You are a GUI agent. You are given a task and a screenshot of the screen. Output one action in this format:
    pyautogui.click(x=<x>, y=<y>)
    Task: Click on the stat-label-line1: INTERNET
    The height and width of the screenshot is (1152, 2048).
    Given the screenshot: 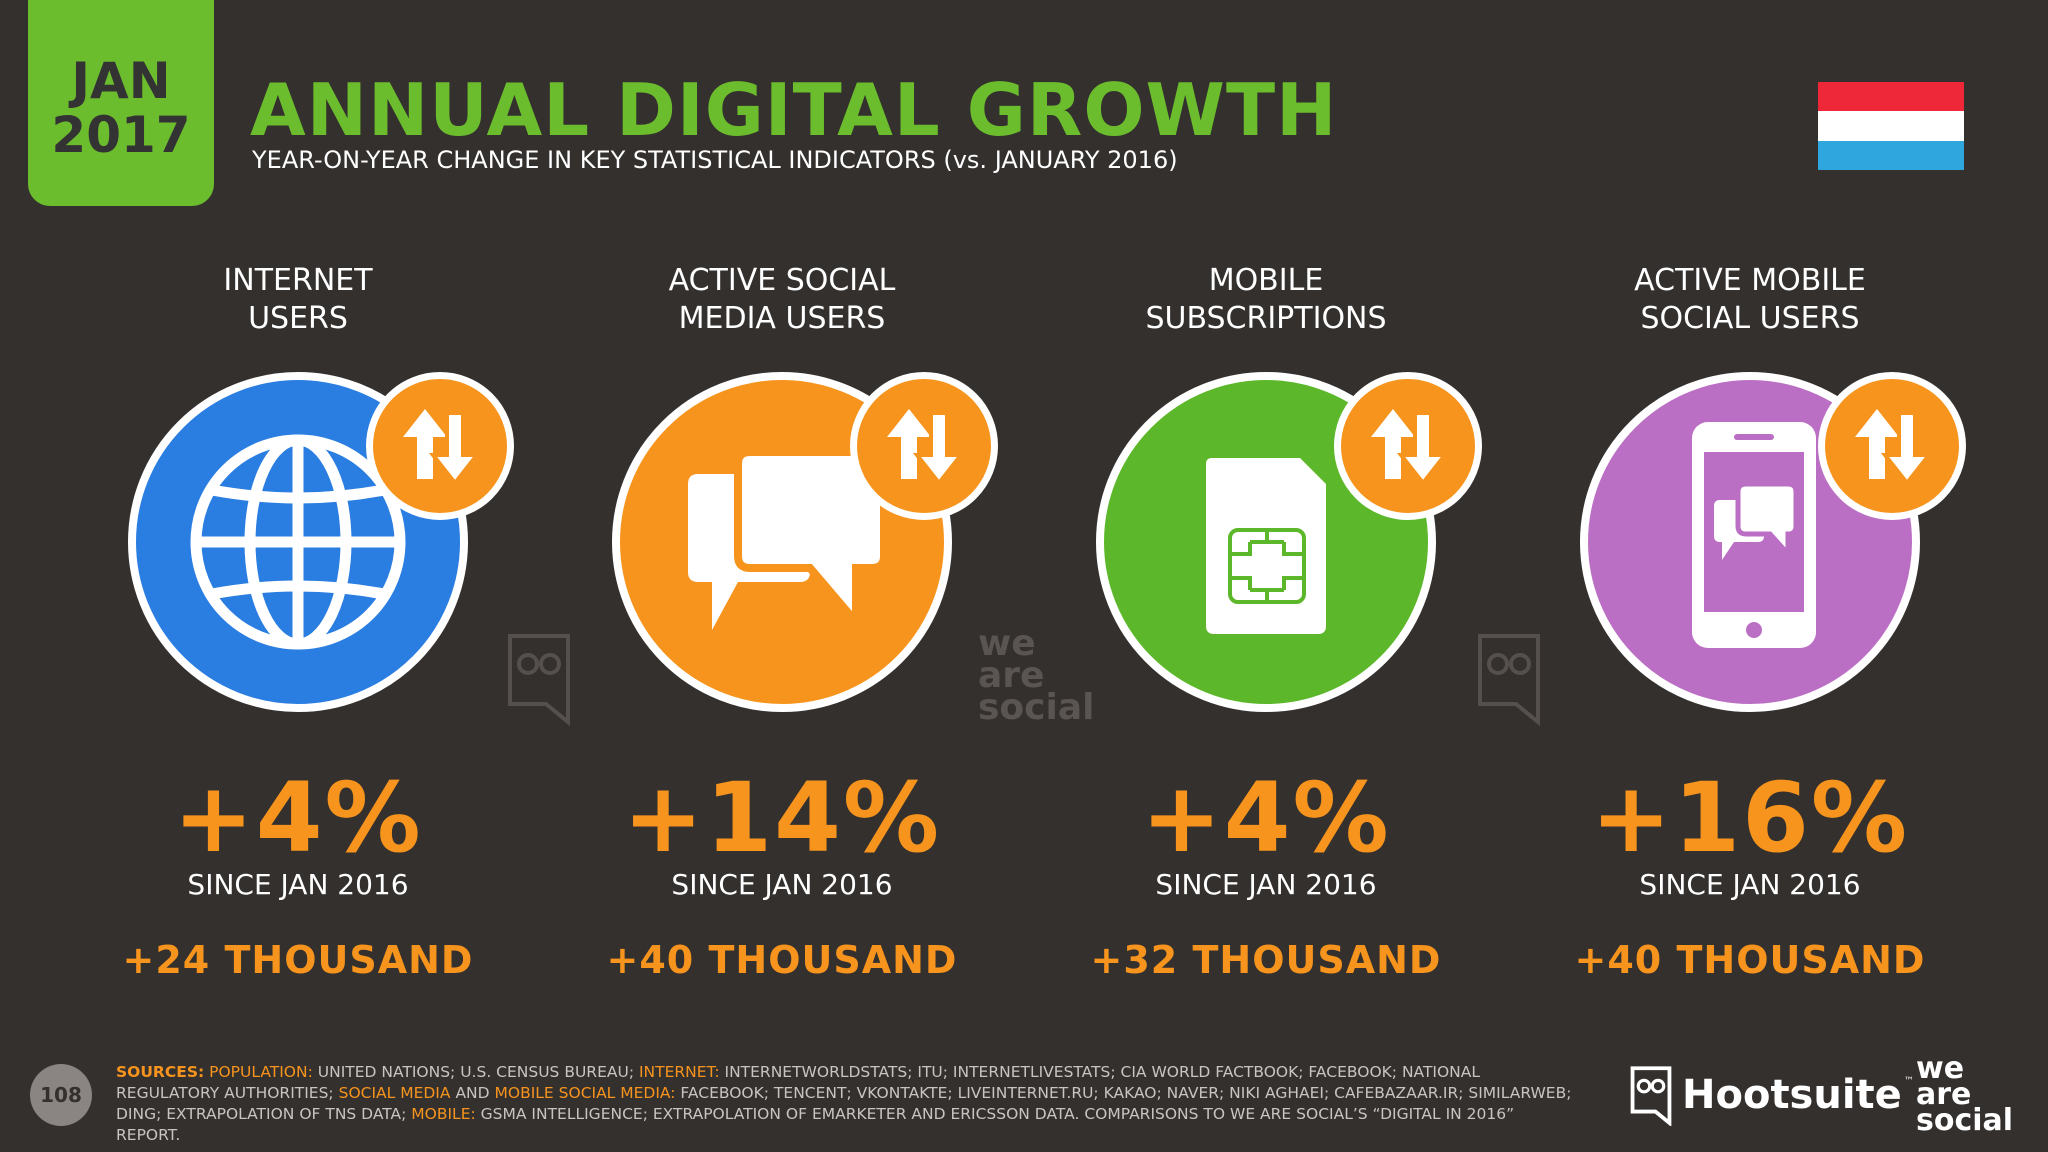 What is the action you would take?
    pyautogui.click(x=298, y=280)
    